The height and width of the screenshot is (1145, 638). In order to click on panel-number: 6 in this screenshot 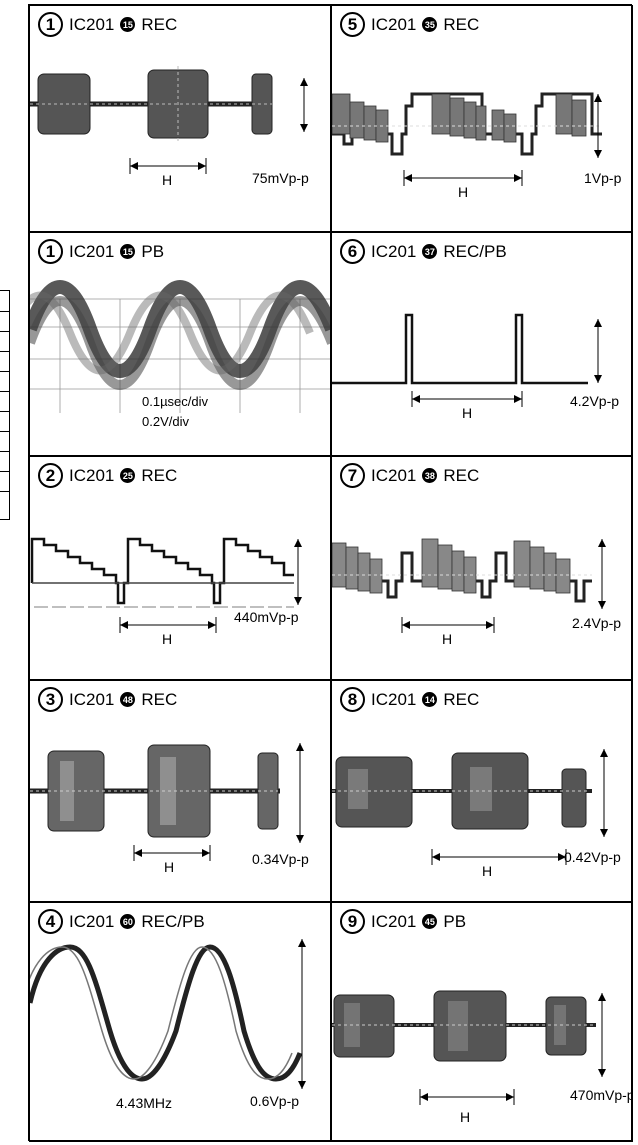, I will do `click(352, 251)`.